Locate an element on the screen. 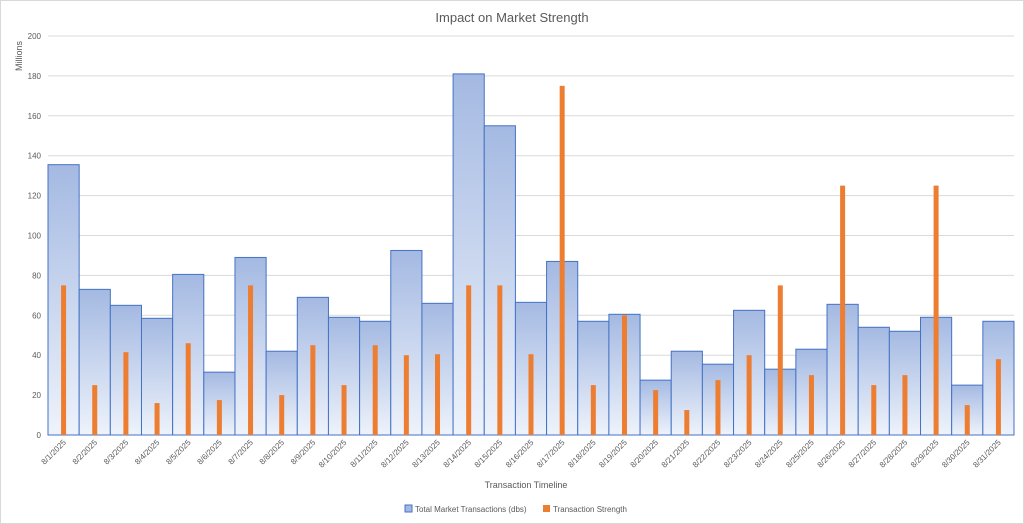  y-tick-label: 20 is located at coordinates (36, 395).